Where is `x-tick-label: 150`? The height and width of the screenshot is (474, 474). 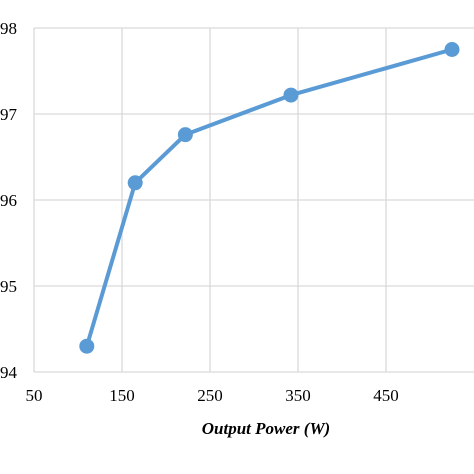 x-tick-label: 150 is located at coordinates (122, 395).